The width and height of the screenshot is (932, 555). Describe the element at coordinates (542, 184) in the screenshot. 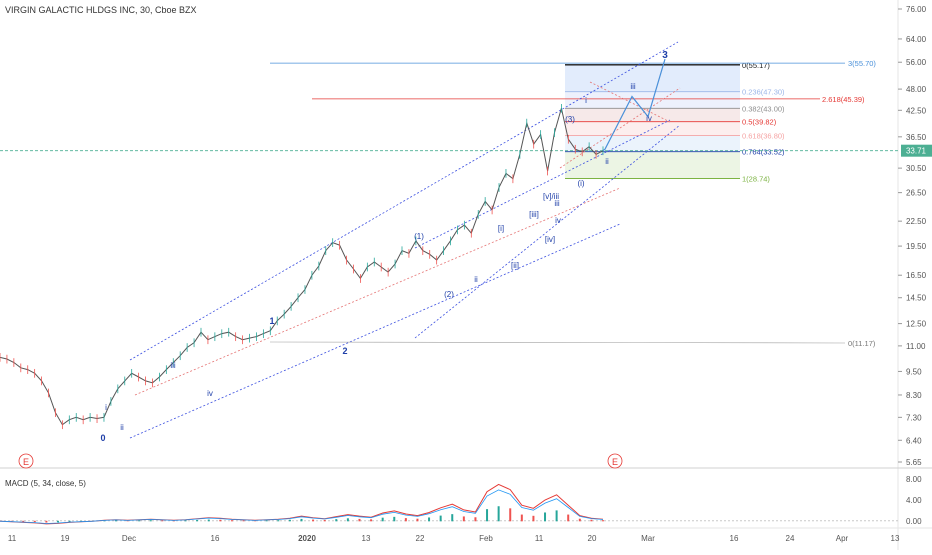

I see `channel-inner-upper` at that location.